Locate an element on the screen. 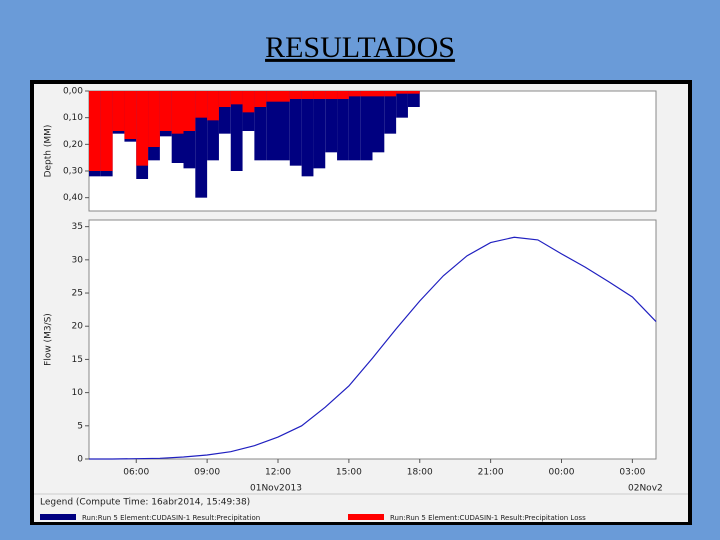 This screenshot has height=540, width=720. y-tick-label: 20 is located at coordinates (78, 327).